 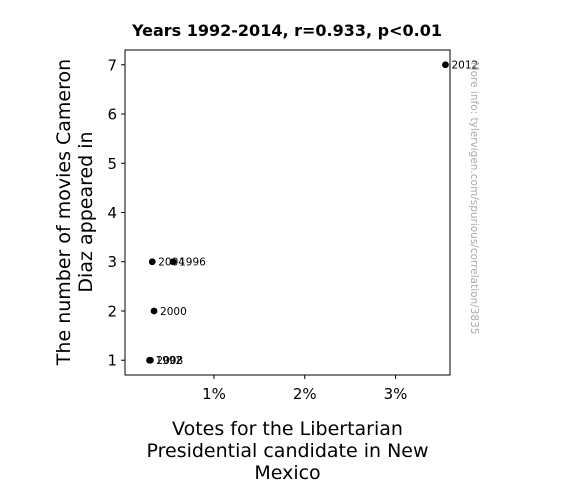 I want to click on data-point-label: 2000, so click(x=173, y=312).